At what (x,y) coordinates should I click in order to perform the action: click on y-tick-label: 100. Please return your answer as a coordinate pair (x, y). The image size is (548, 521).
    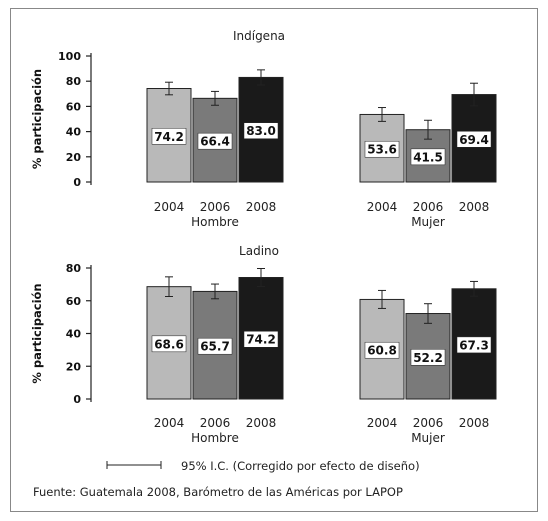
    Looking at the image, I should click on (69, 56).